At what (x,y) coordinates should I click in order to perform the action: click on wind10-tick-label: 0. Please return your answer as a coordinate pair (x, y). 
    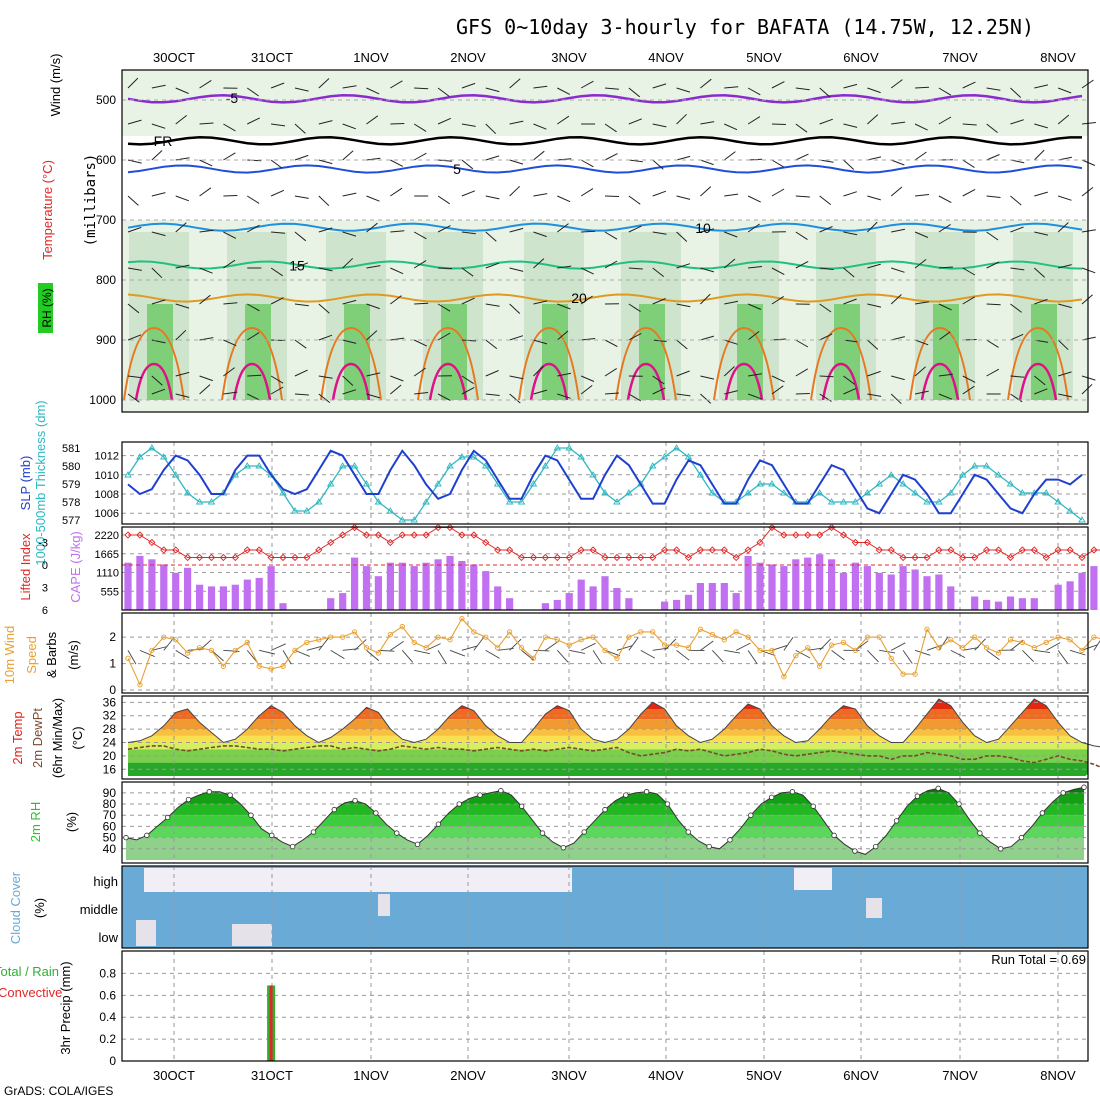
    Looking at the image, I should click on (112, 690).